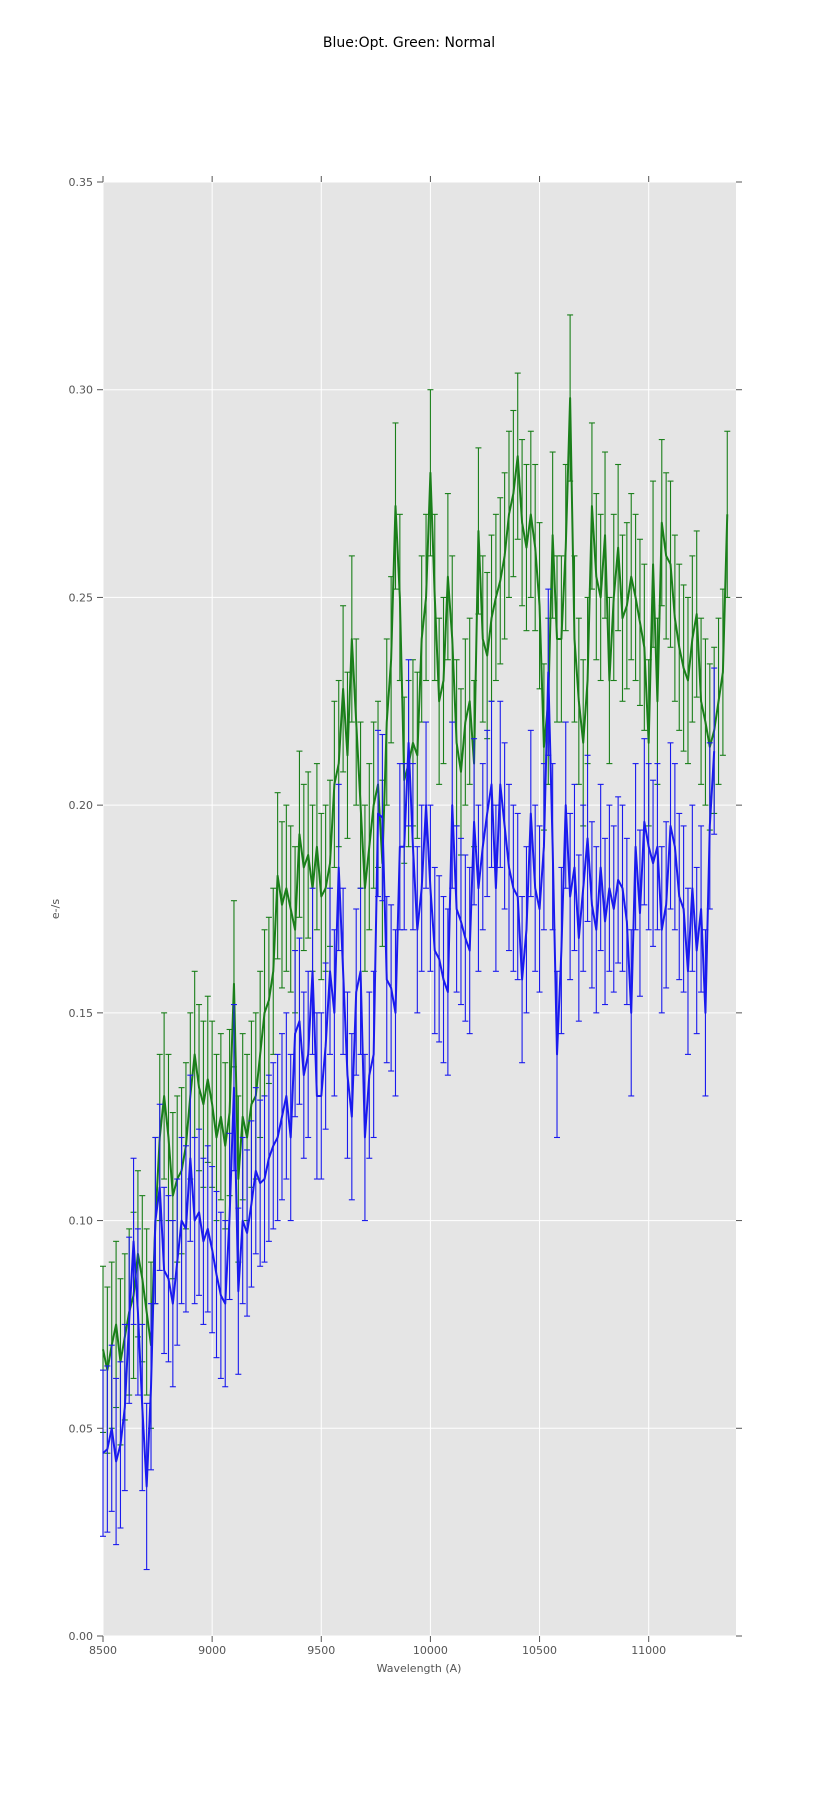 The height and width of the screenshot is (1817, 817). What do you see at coordinates (419, 1668) in the screenshot?
I see `x-axis-label: Wavelength (A)` at bounding box center [419, 1668].